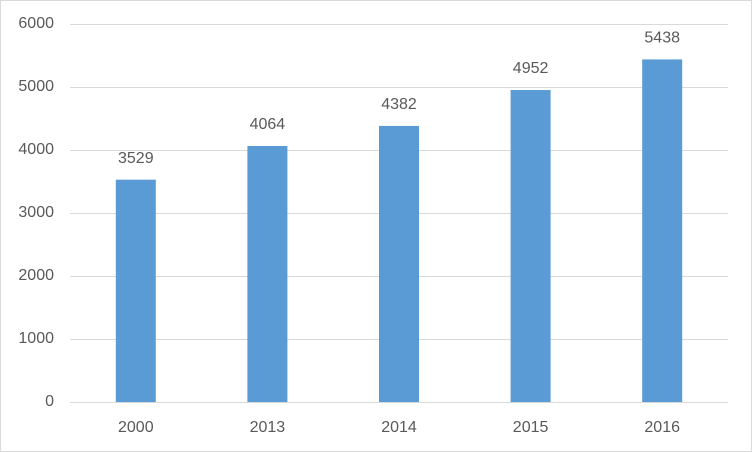 This screenshot has height=452, width=752. Describe the element at coordinates (399, 104) in the screenshot. I see `data-label: 4382` at that location.